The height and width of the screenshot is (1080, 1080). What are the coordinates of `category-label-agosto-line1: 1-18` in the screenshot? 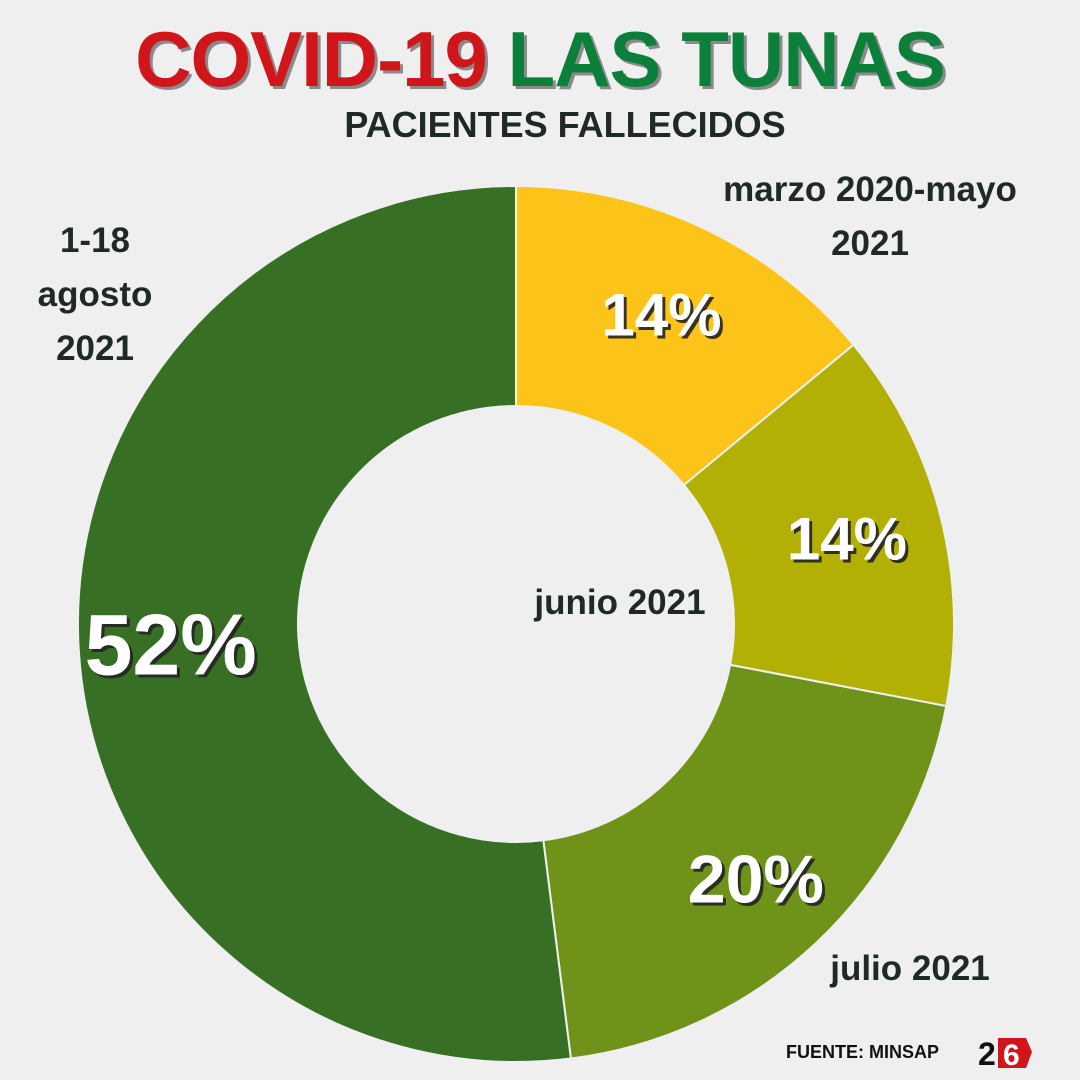 It's located at (95, 240).